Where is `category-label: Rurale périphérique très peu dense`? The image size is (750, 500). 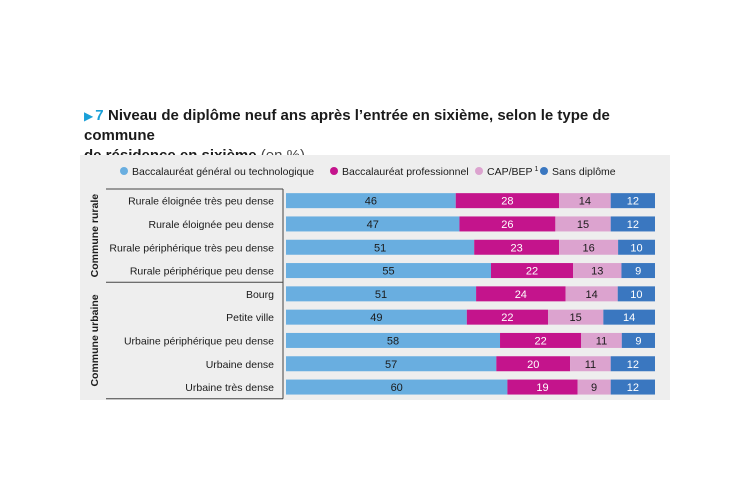 category-label: Rurale périphérique très peu dense is located at coordinates (191, 248).